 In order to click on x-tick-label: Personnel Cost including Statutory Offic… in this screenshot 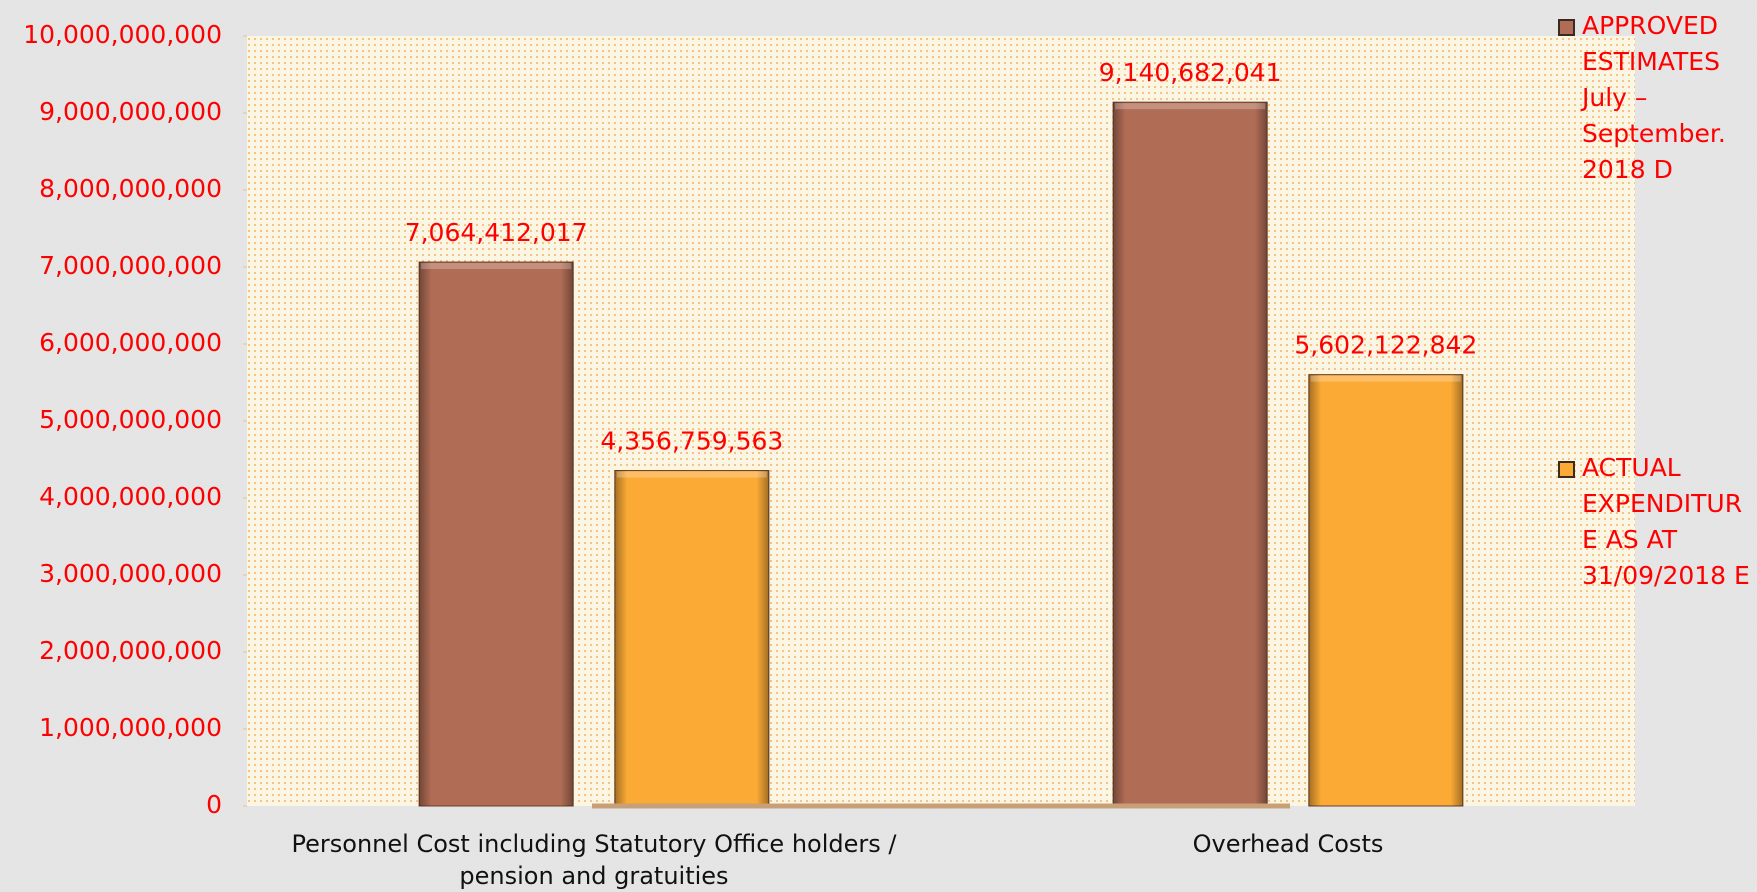, I will do `click(594, 860)`.